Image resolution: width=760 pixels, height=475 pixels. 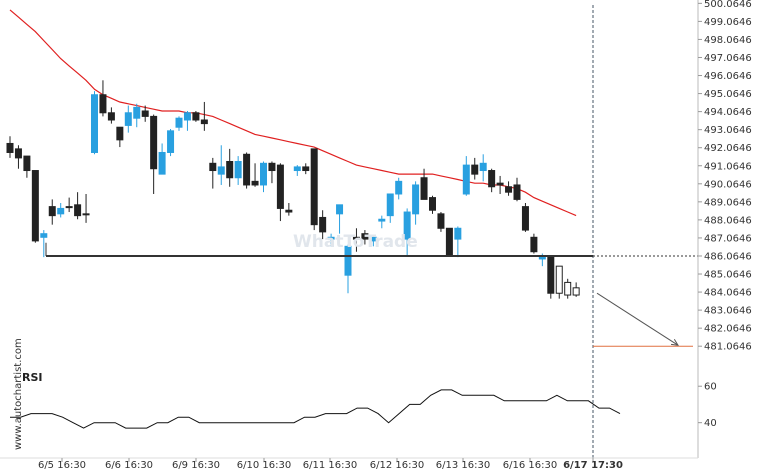 I want to click on time-tick-label: 6/16 16:30, so click(x=530, y=465).